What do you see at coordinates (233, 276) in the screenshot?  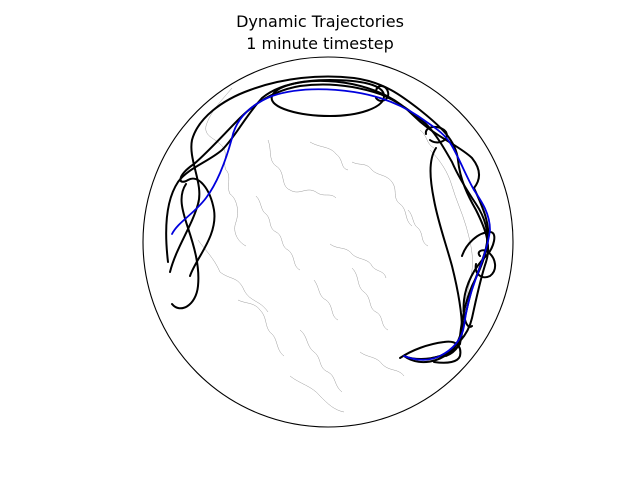 I see `coastline-west-south` at bounding box center [233, 276].